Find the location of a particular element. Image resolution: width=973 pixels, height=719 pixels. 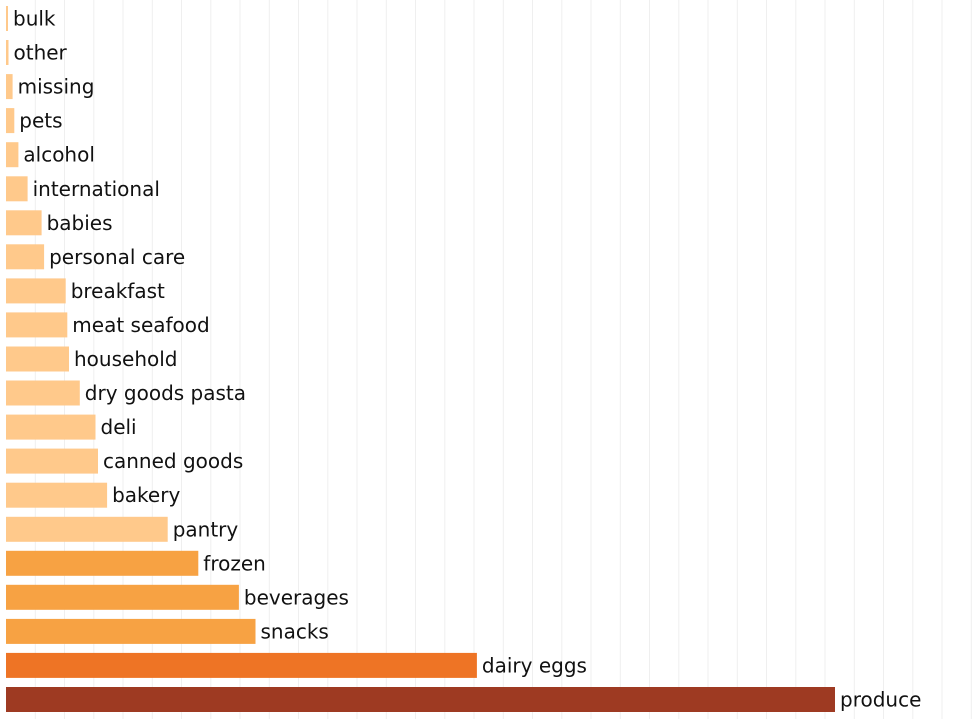

bar-label-bakery: bakery is located at coordinates (146, 495).